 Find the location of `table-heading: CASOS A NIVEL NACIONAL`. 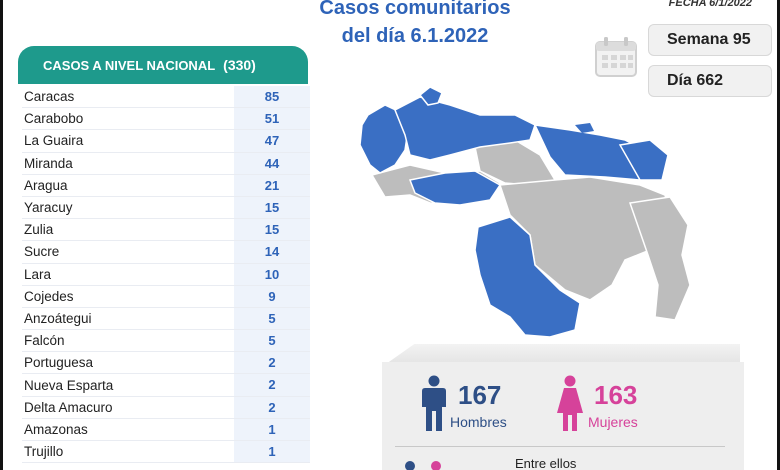

table-heading: CASOS A NIVEL NACIONAL is located at coordinates (129, 65).